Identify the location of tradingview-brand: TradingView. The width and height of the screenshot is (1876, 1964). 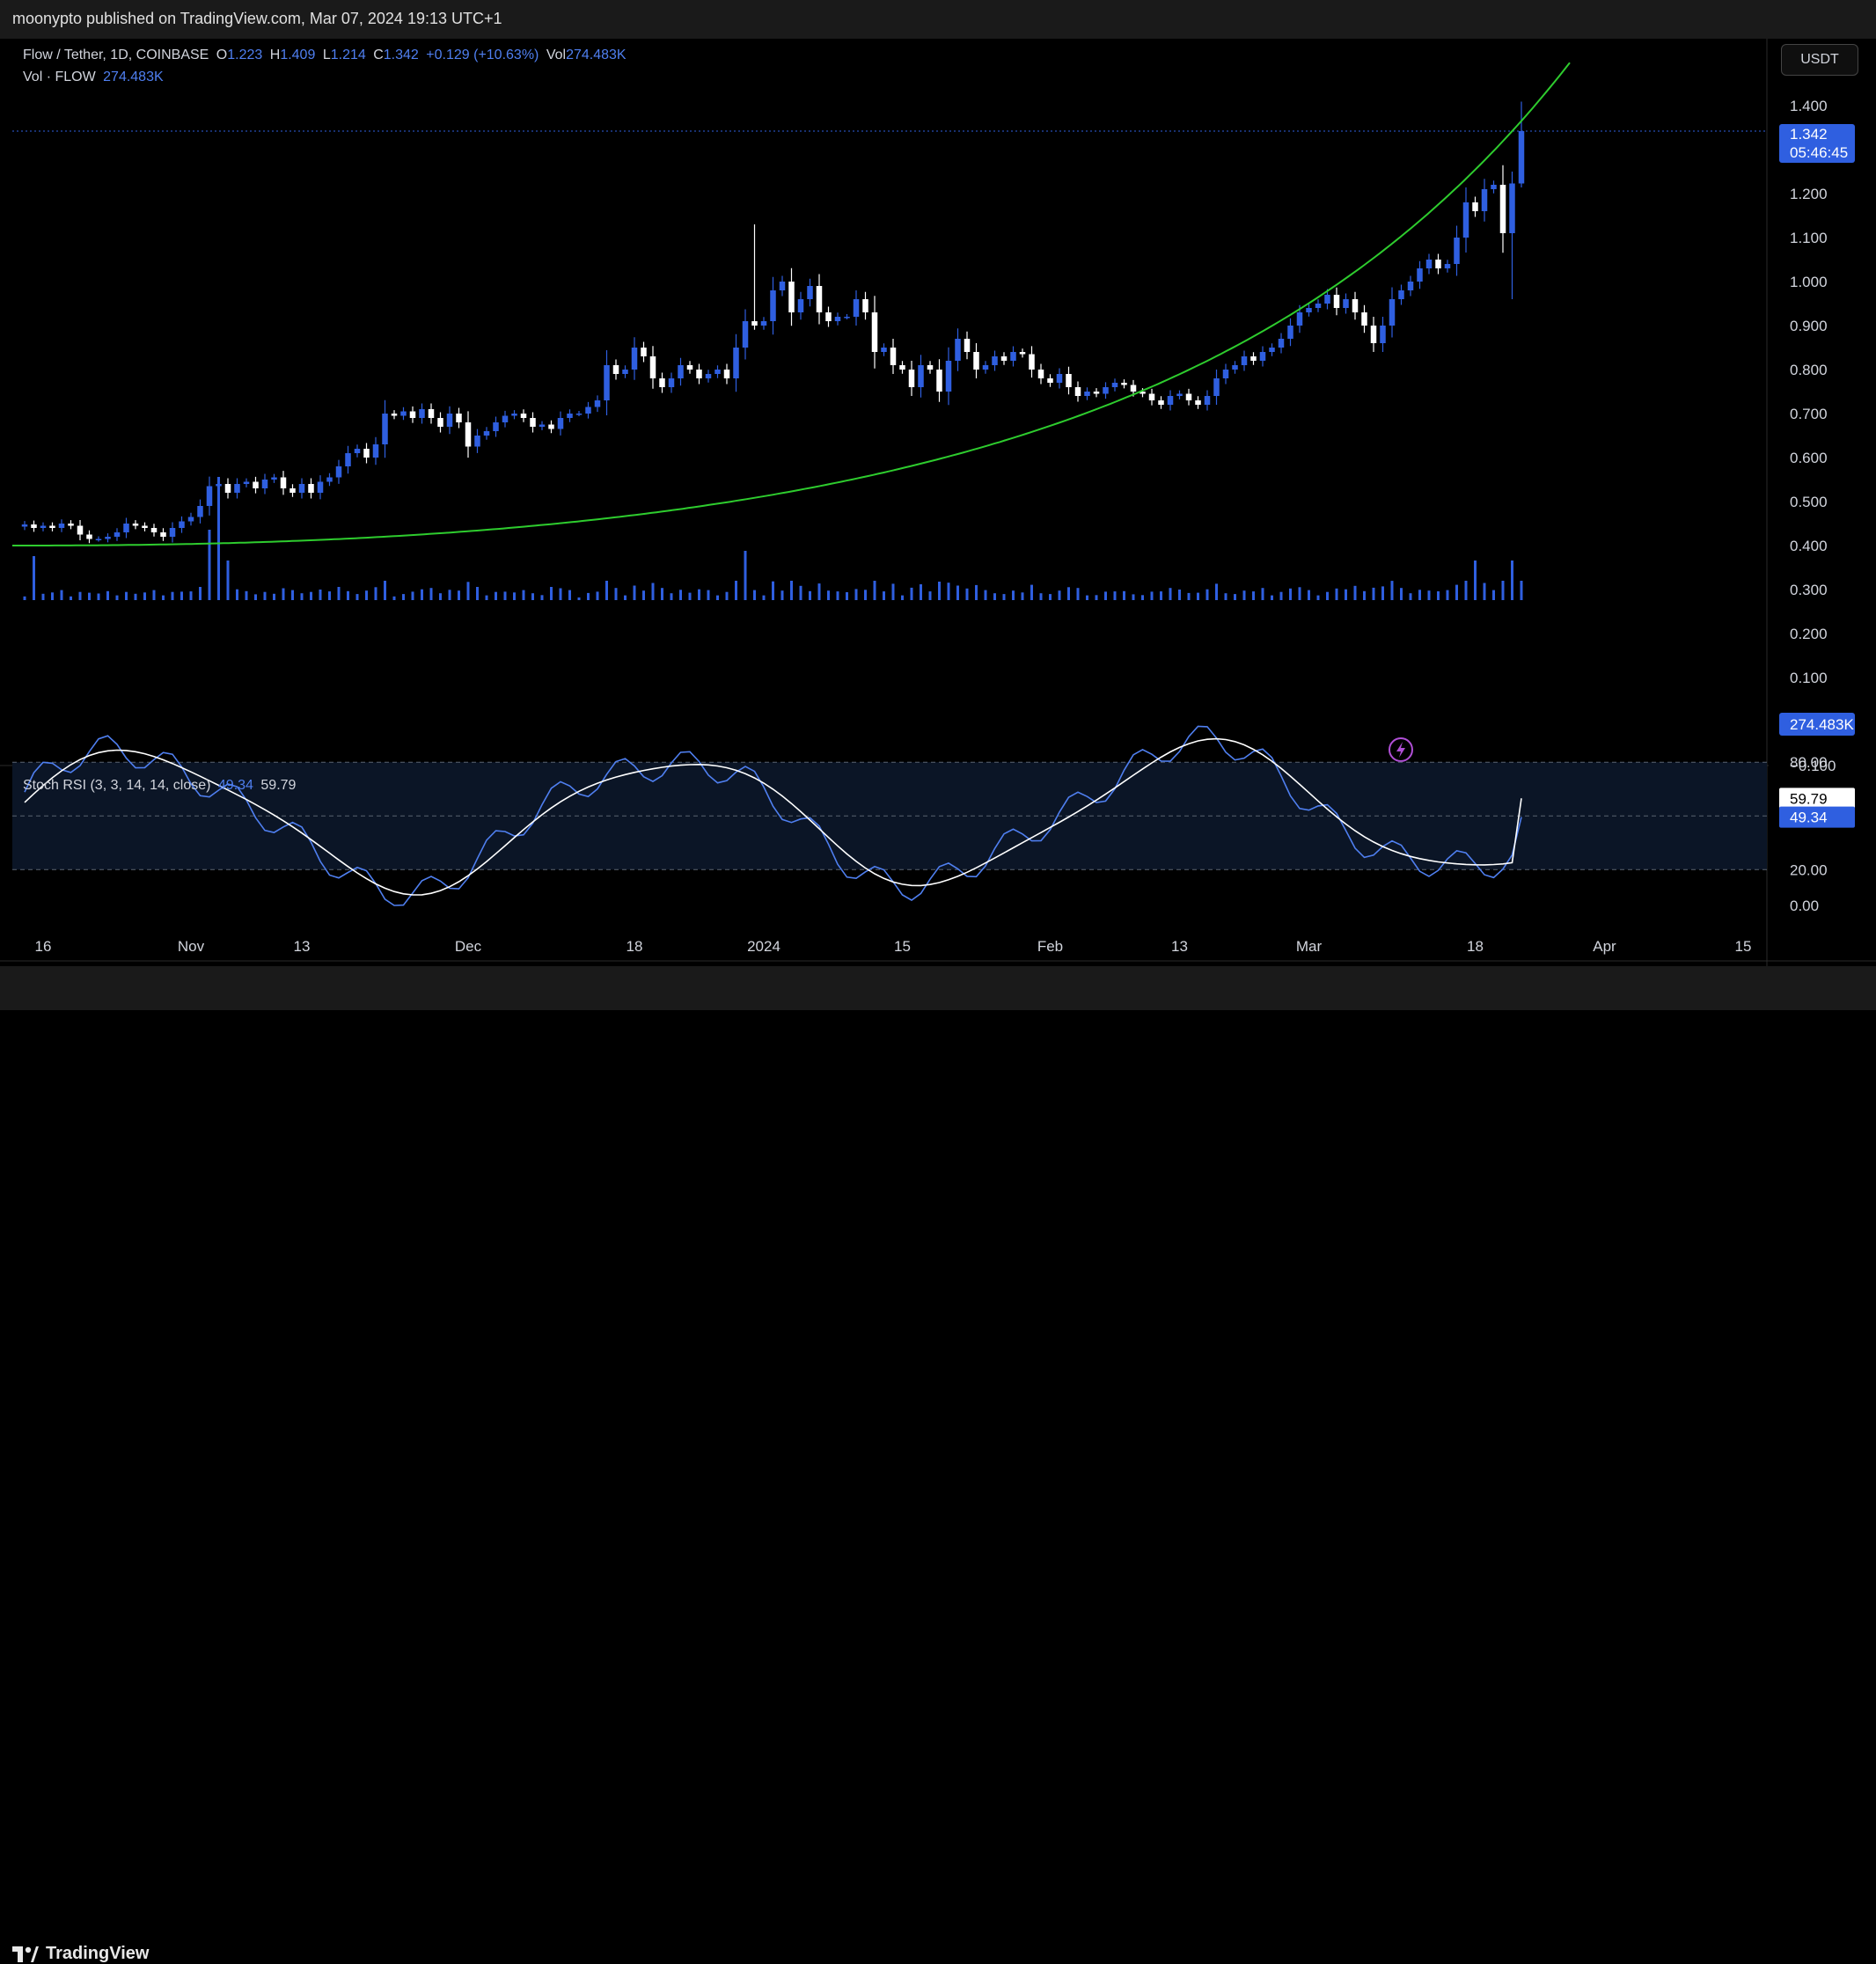
(98, 1954).